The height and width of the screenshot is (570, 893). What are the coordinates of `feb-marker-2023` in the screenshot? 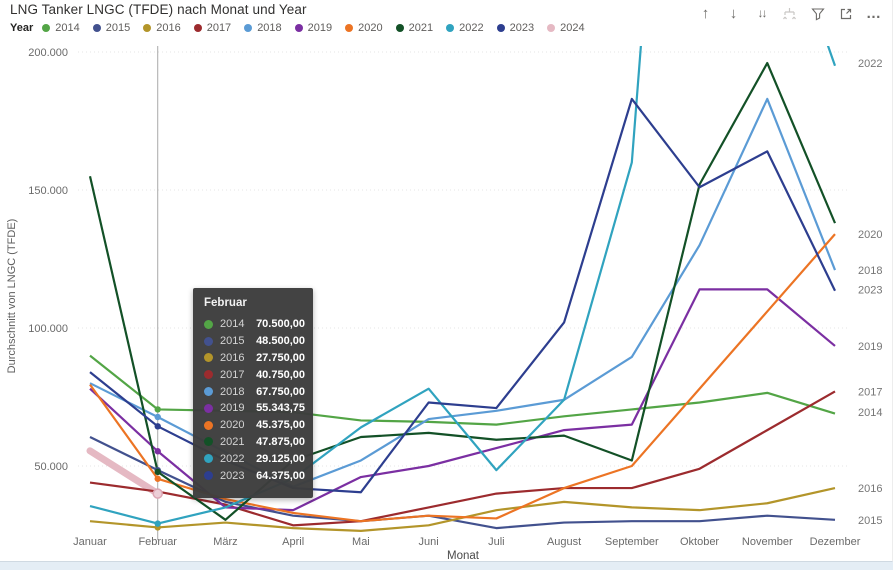 It's located at (157, 426).